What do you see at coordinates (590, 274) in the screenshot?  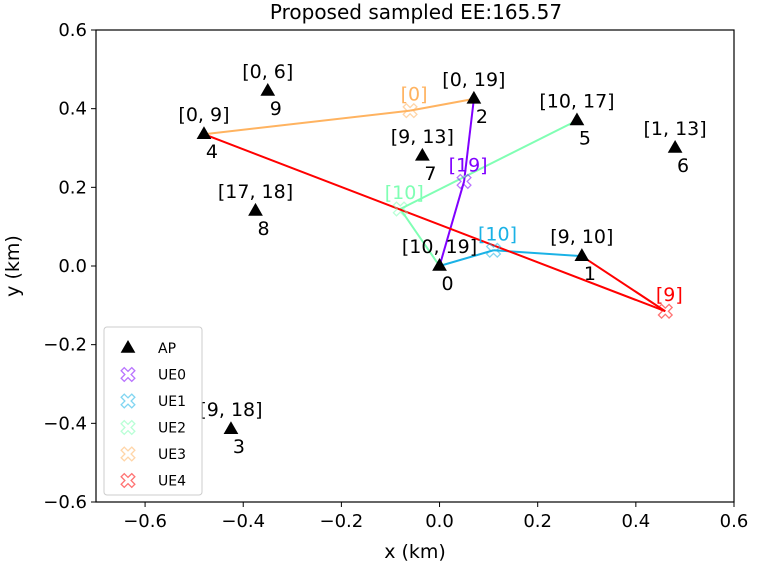 I see `ap-id-label: 1` at bounding box center [590, 274].